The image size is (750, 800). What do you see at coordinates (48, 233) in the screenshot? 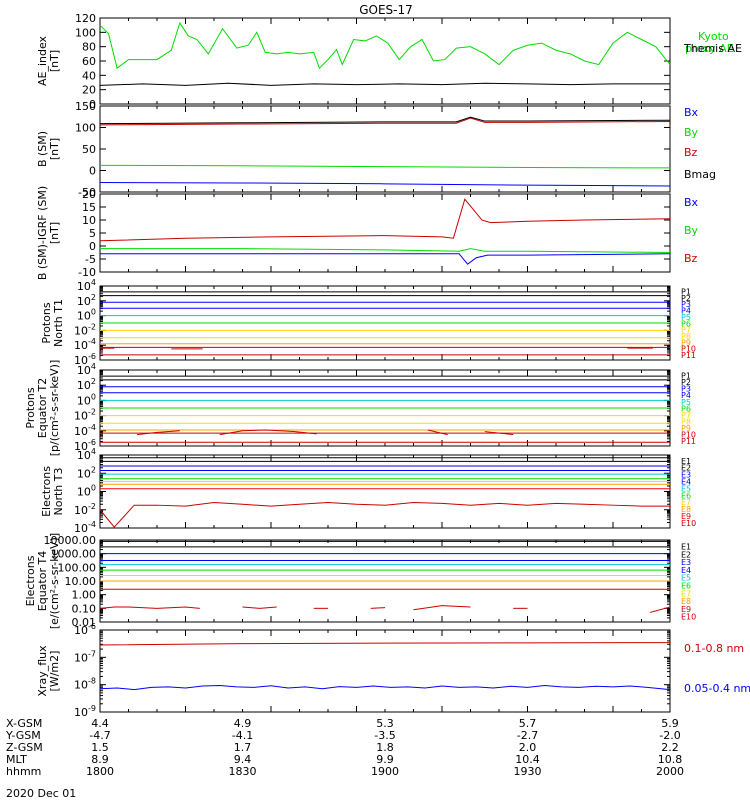
I see `y-axis-label: B (SM)-IGRF (SM)[nT]` at bounding box center [48, 233].